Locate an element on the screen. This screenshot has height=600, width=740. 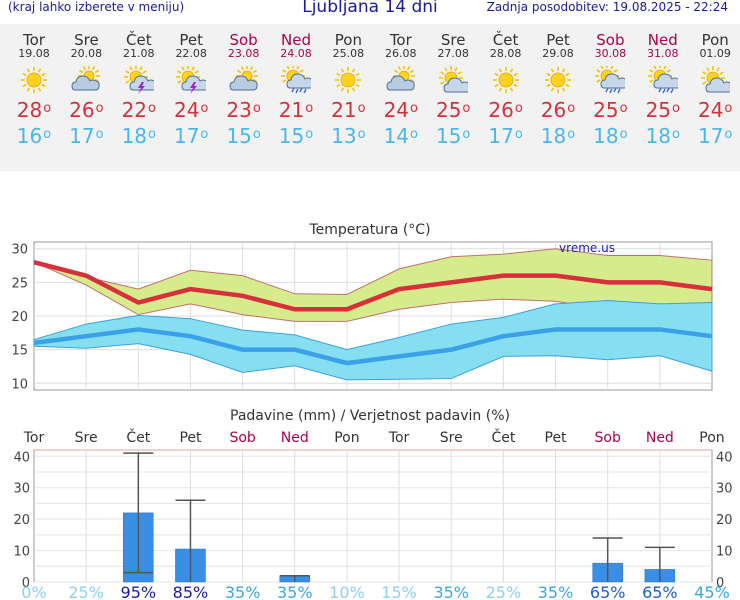
day-date: 31.08 is located at coordinates (663, 53).